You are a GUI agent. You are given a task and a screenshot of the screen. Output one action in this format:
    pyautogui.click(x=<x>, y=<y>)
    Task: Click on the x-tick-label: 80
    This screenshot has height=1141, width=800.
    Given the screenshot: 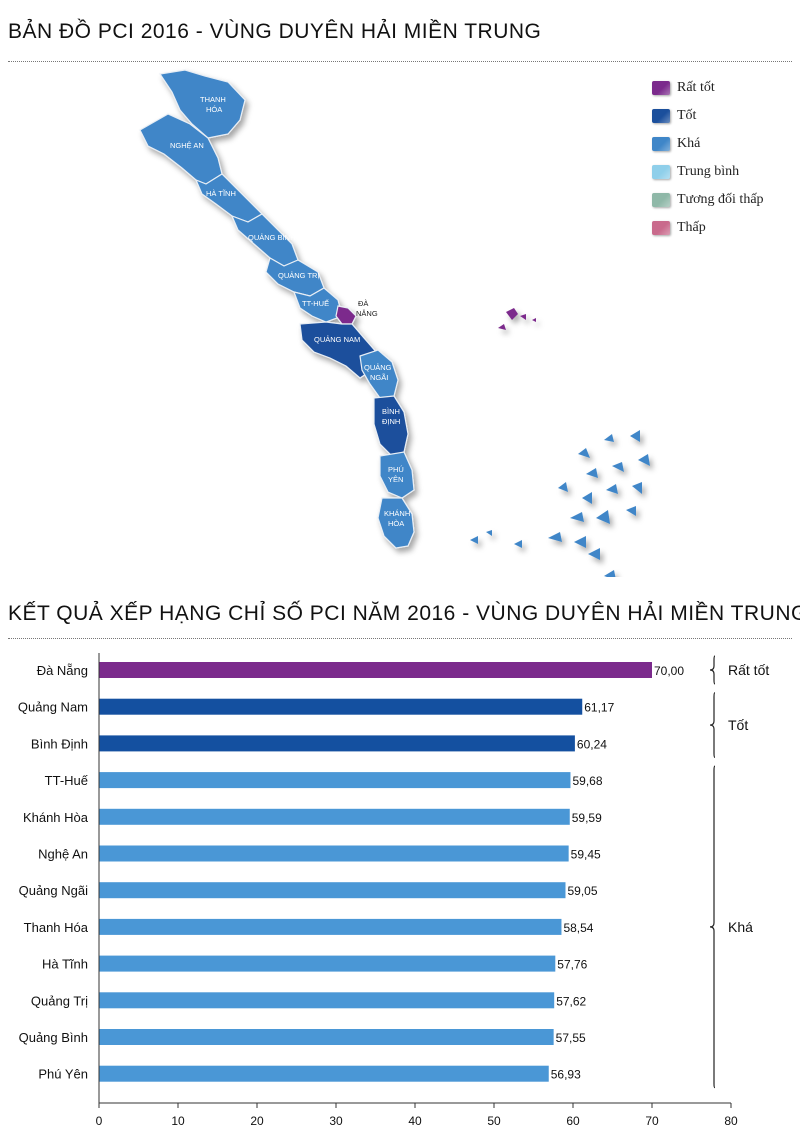 What is the action you would take?
    pyautogui.click(x=731, y=1121)
    